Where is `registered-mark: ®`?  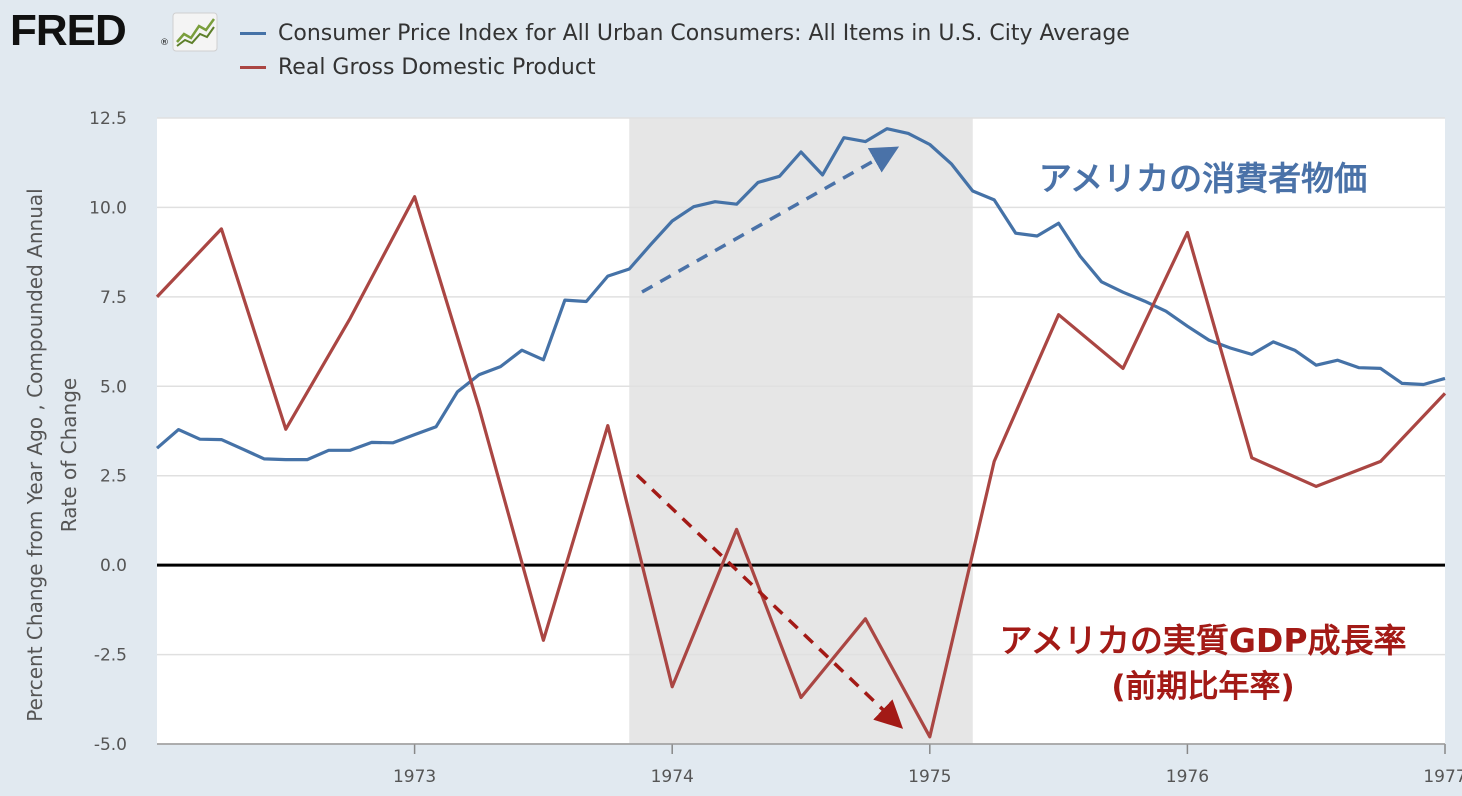 registered-mark: ® is located at coordinates (164, 43).